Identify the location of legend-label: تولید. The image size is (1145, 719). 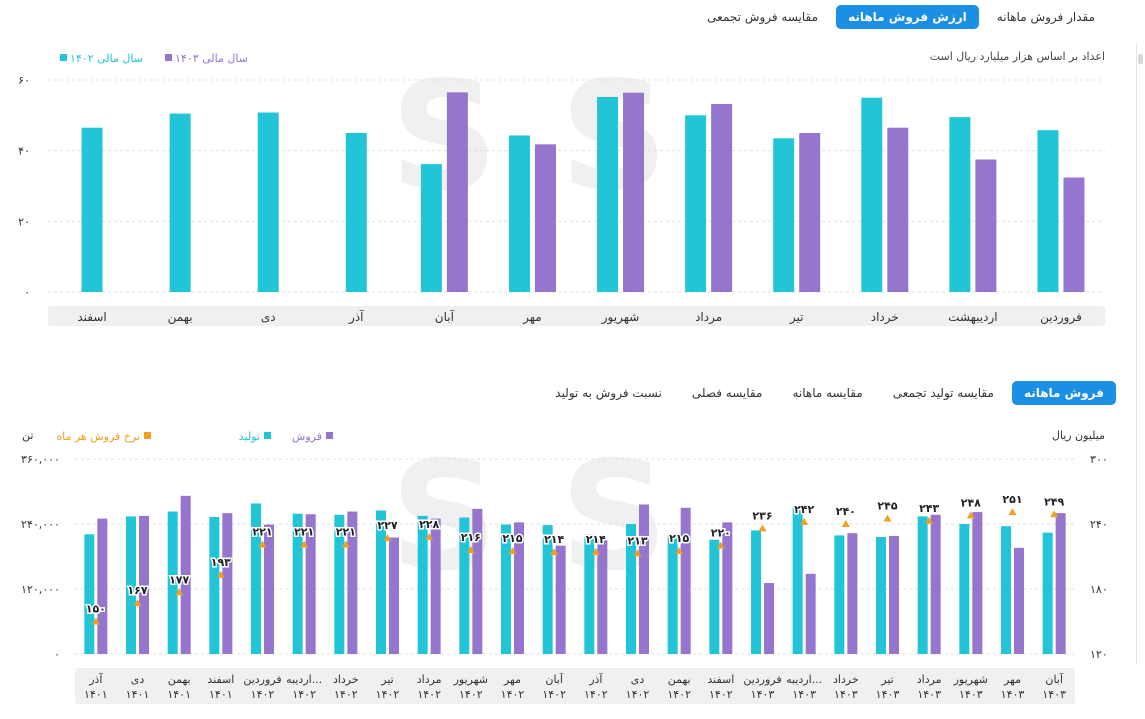
(249, 436).